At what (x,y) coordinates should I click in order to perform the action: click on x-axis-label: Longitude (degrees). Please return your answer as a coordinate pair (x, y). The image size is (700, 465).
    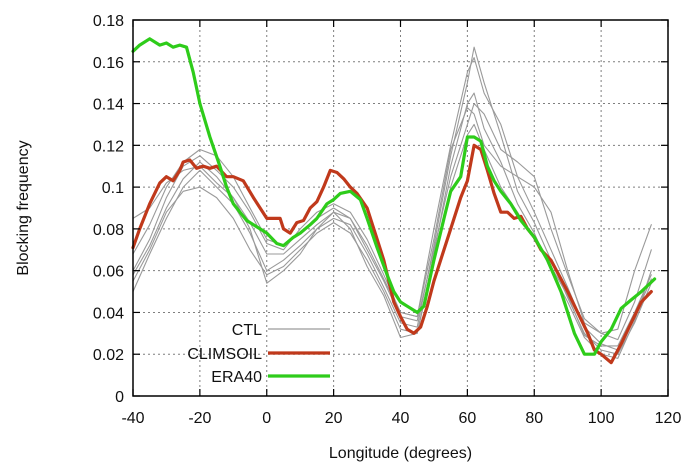
    Looking at the image, I should click on (400, 453).